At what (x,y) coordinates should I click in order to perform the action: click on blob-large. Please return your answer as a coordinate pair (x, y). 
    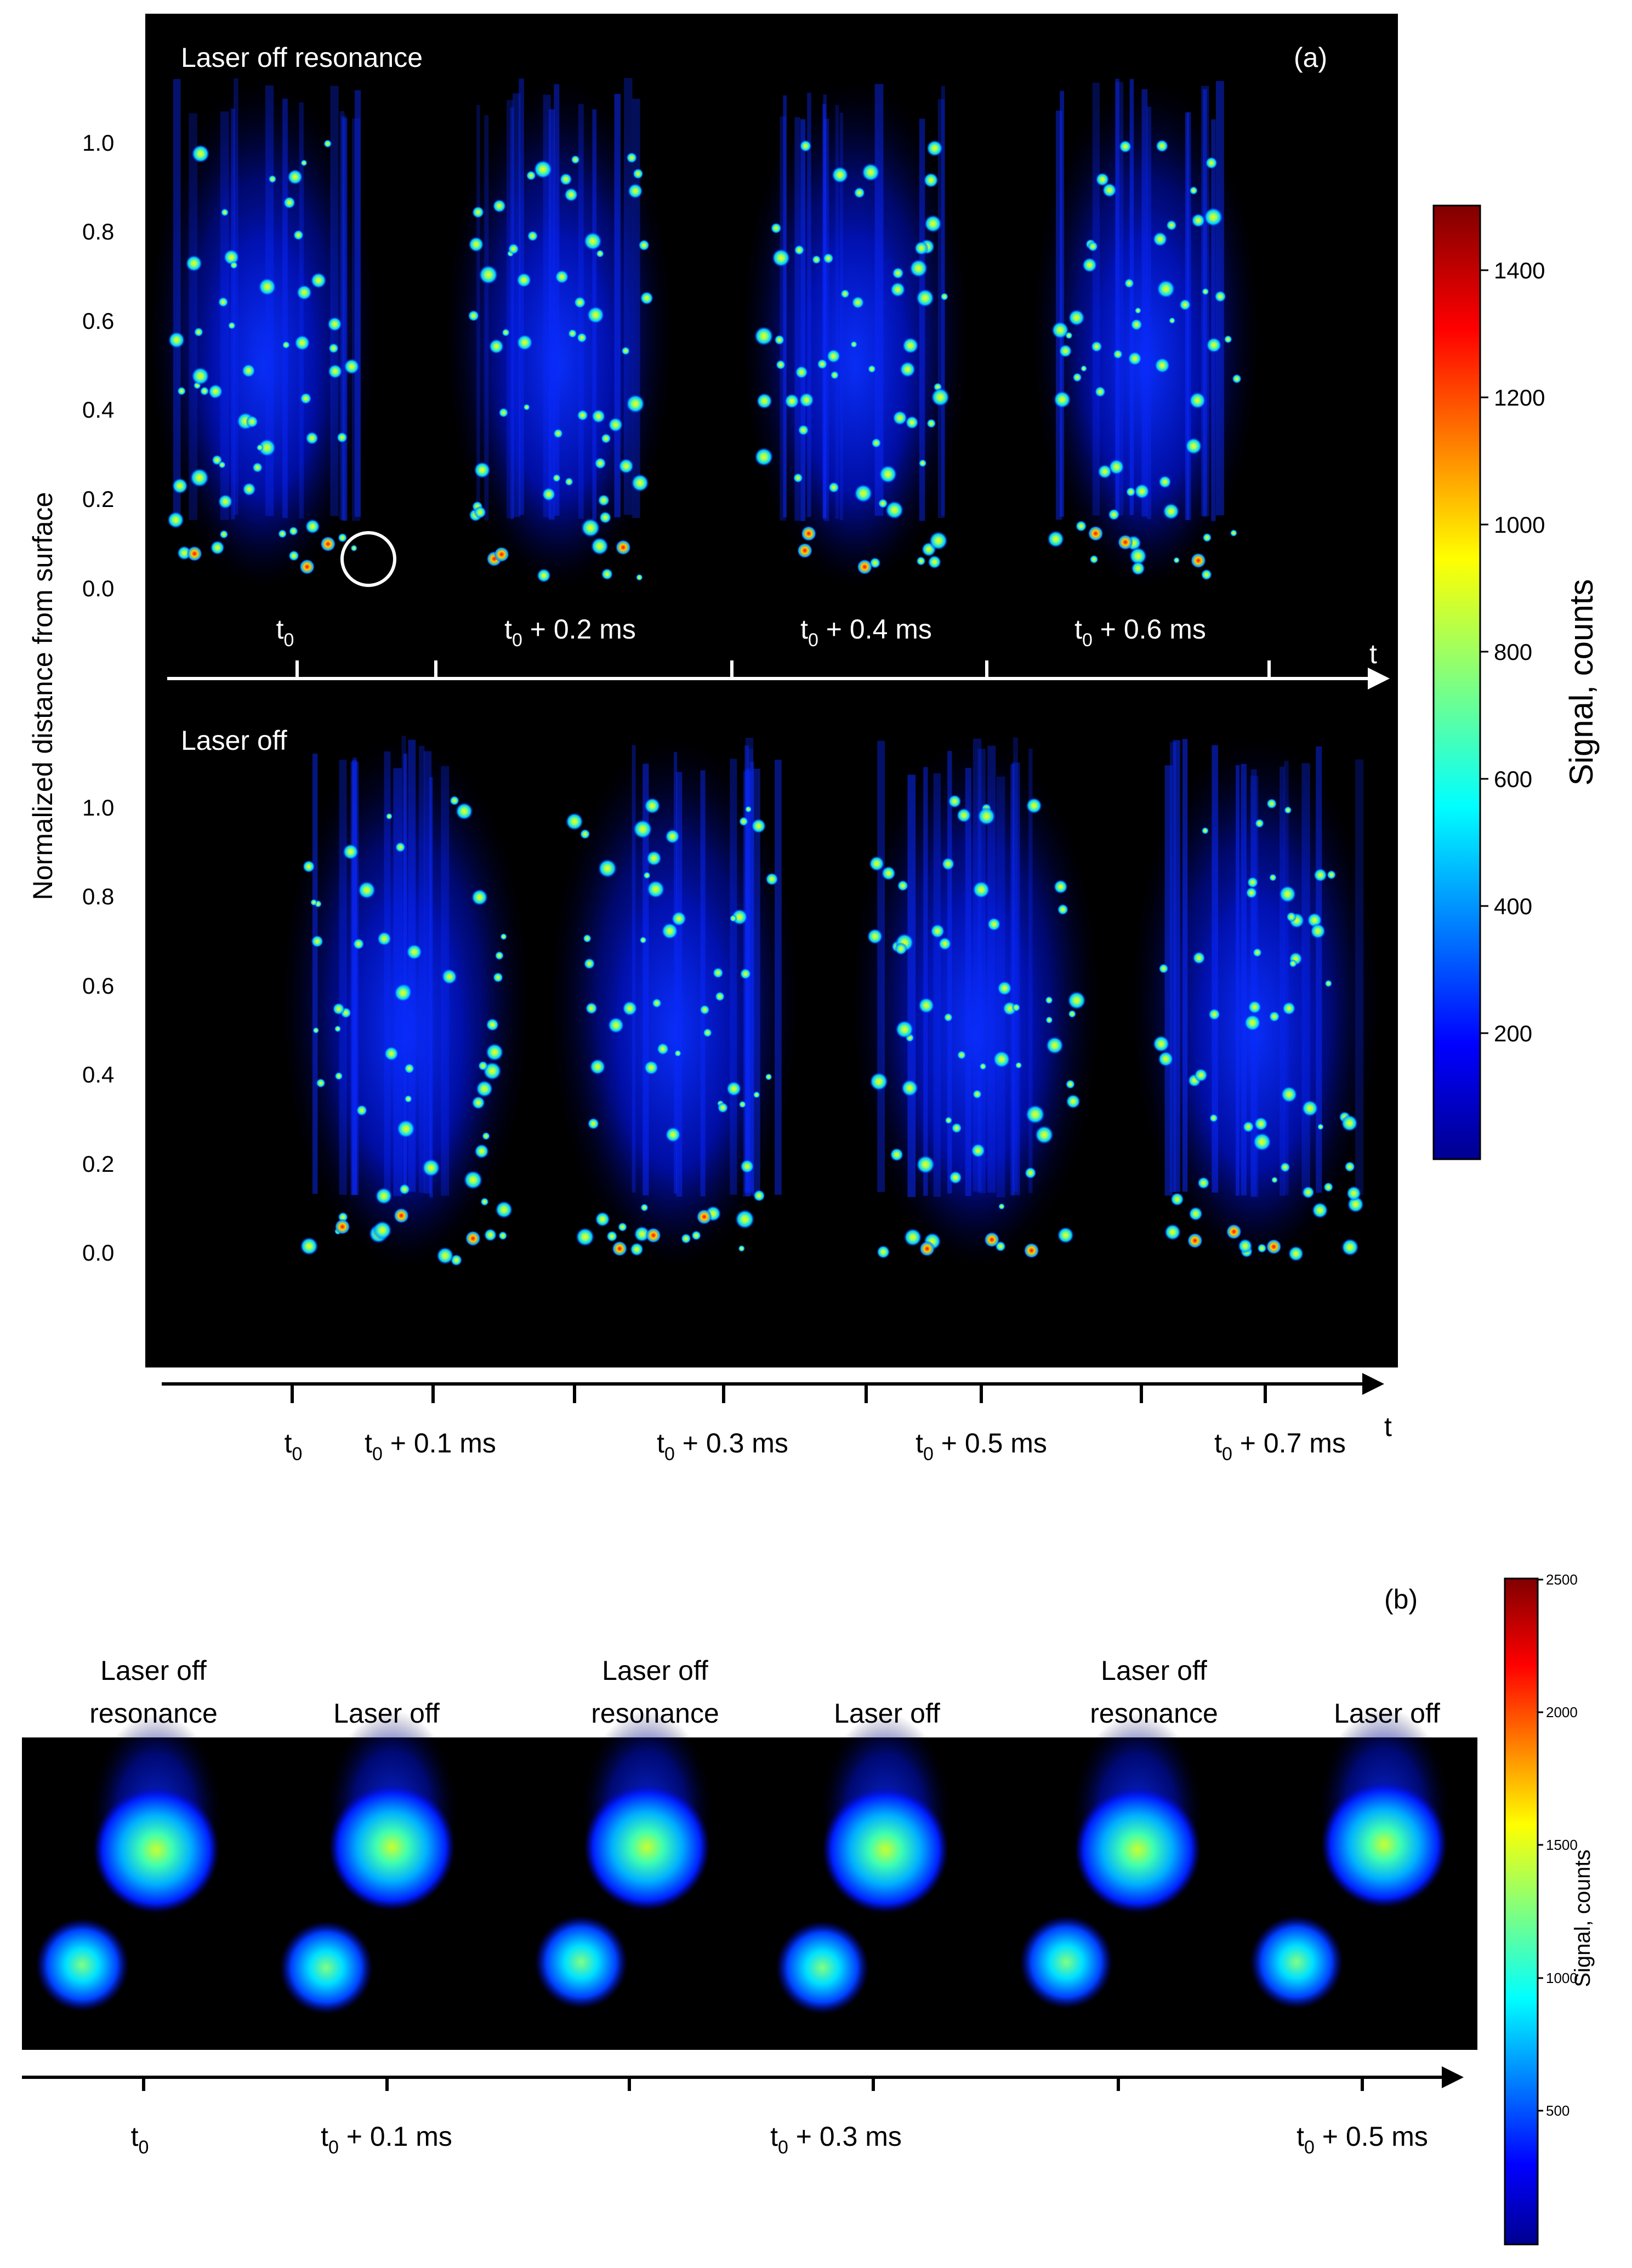
    Looking at the image, I should click on (1137, 1850).